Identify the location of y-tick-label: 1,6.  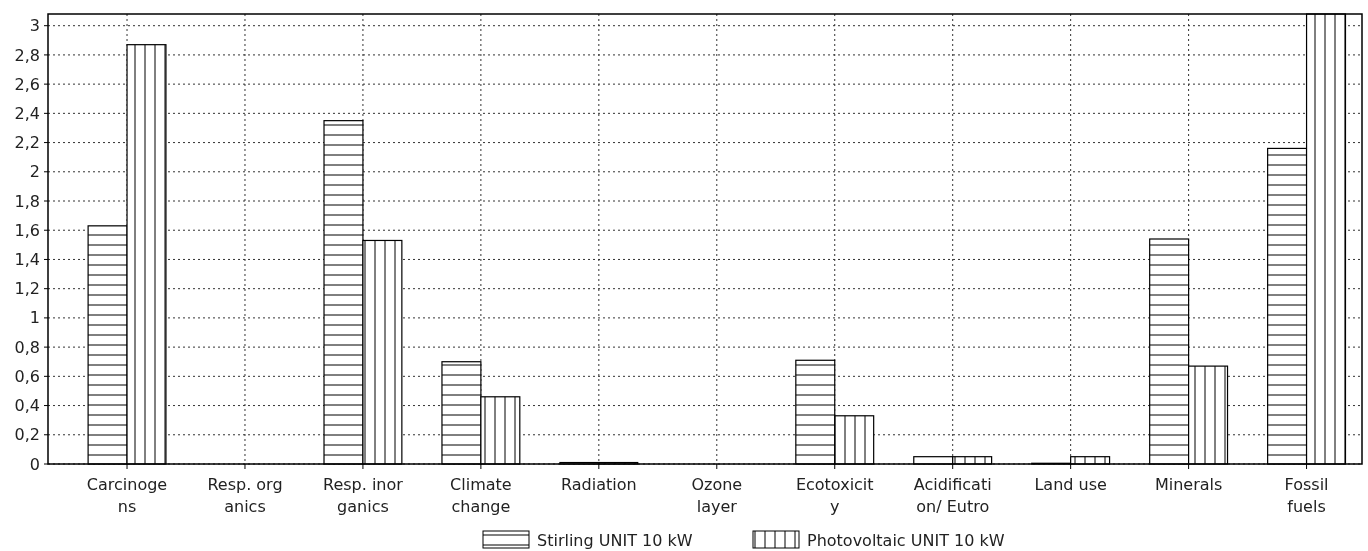
(27, 230).